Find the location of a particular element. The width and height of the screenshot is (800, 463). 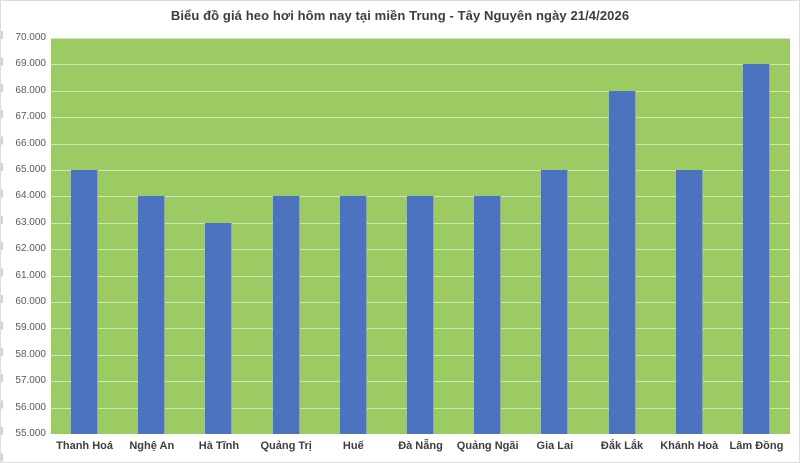

x-tick-label: Nghệ An is located at coordinates (152, 446).